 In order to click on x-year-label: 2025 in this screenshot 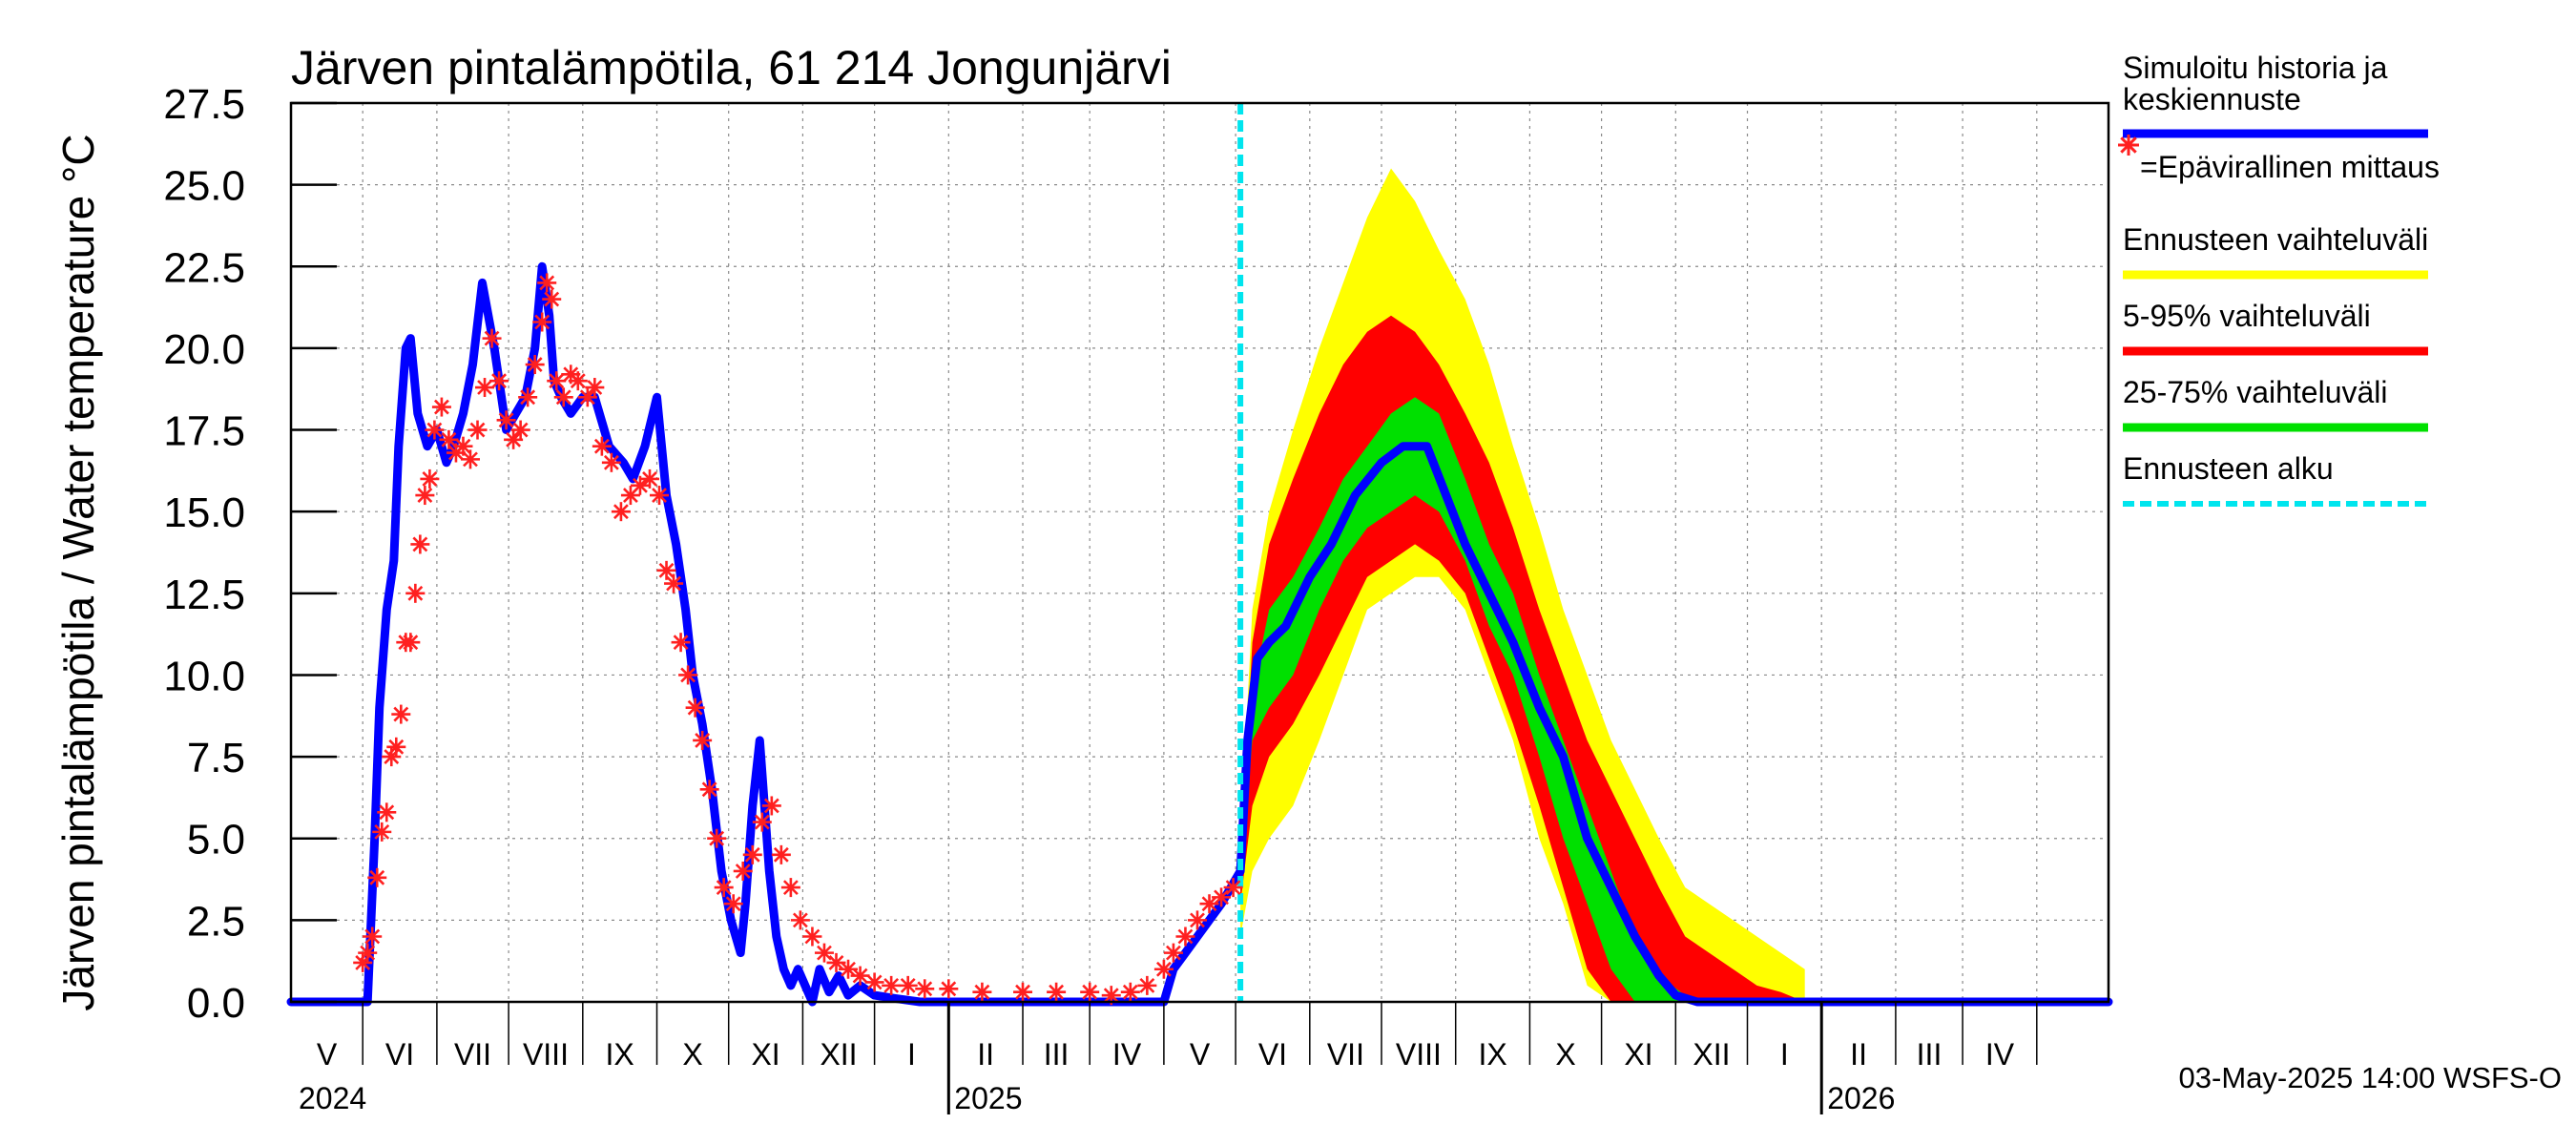, I will do `click(988, 1098)`.